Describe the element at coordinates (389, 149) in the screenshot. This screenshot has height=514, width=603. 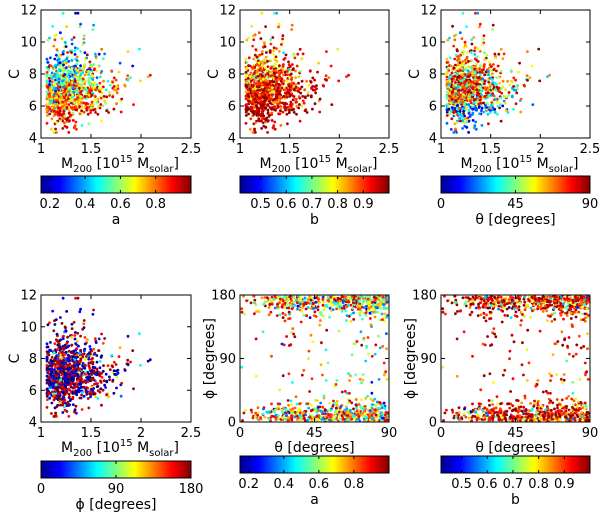
I see `x-tick-label: 2.5` at that location.